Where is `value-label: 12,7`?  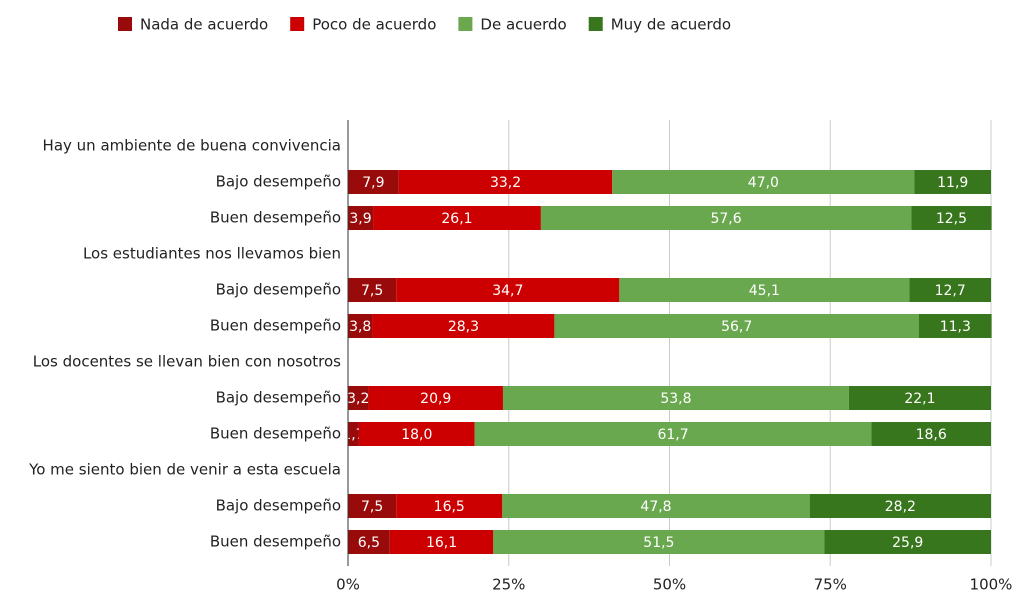
value-label: 12,7 is located at coordinates (950, 291).